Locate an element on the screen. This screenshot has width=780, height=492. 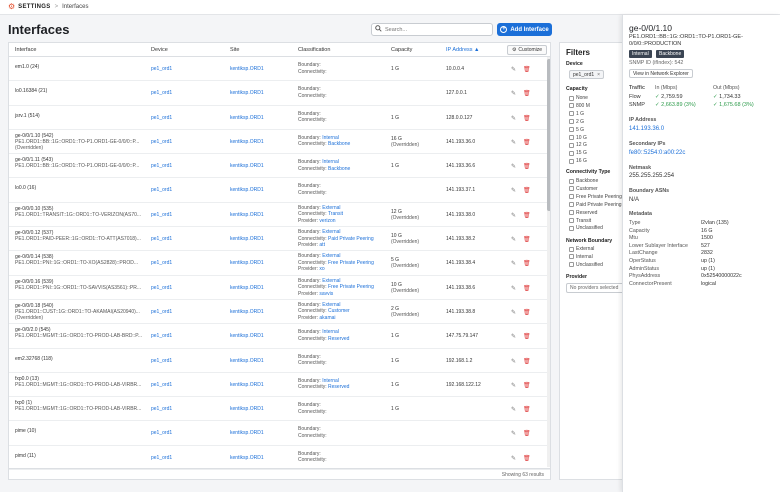
header-device: Device is located at coordinates (159, 50).